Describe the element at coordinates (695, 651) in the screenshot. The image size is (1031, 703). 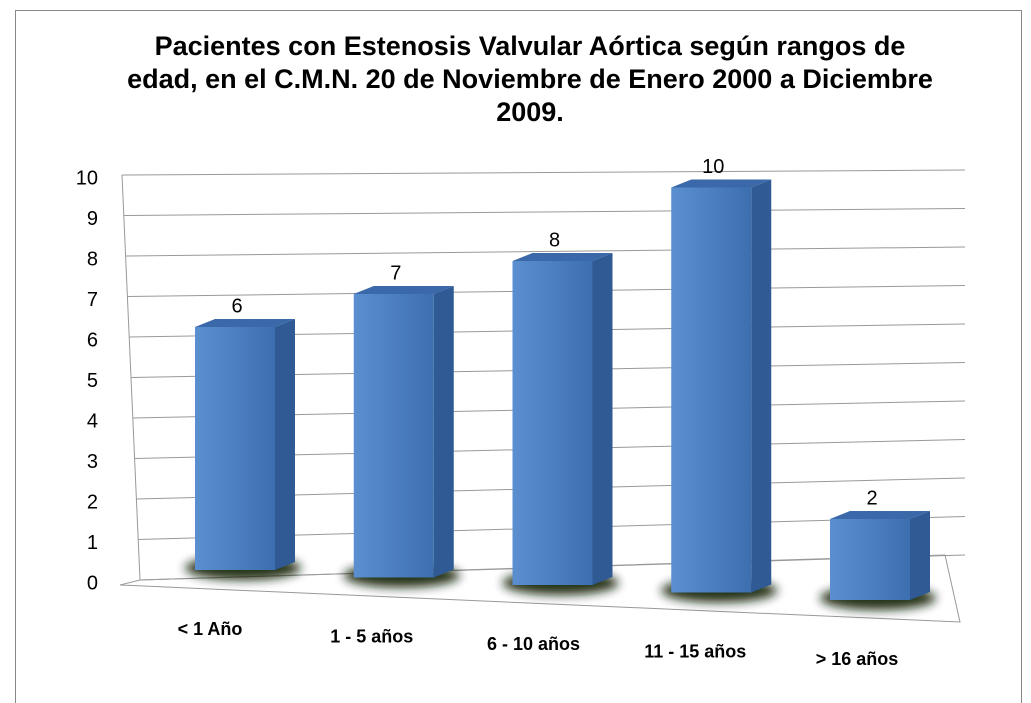
I see `x-tick-label: 11 - 15 años` at that location.